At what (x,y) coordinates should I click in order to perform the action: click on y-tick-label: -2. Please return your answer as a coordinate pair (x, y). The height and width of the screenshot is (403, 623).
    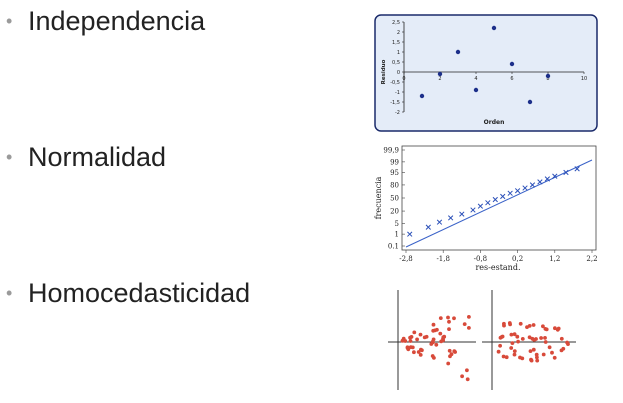
    Looking at the image, I should click on (397, 113).